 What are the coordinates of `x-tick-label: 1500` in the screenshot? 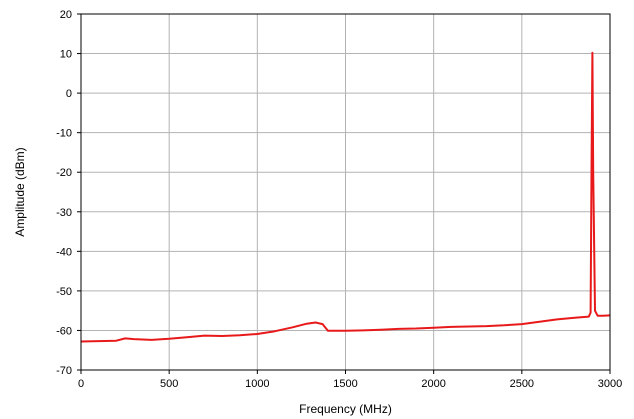 It's located at (345, 384).